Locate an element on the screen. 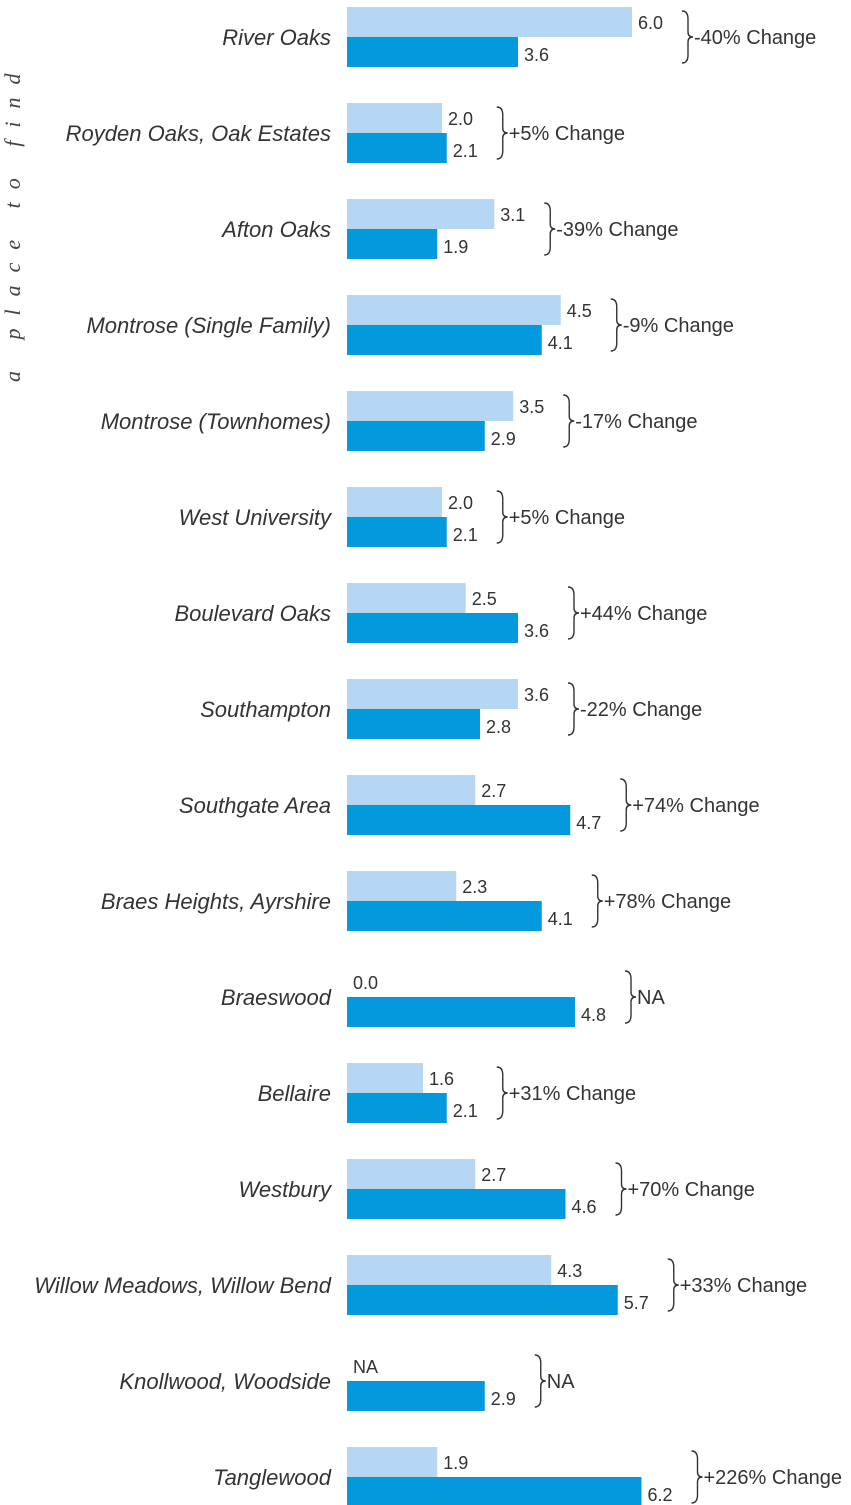  value-label-second: 4.6 is located at coordinates (584, 1207).